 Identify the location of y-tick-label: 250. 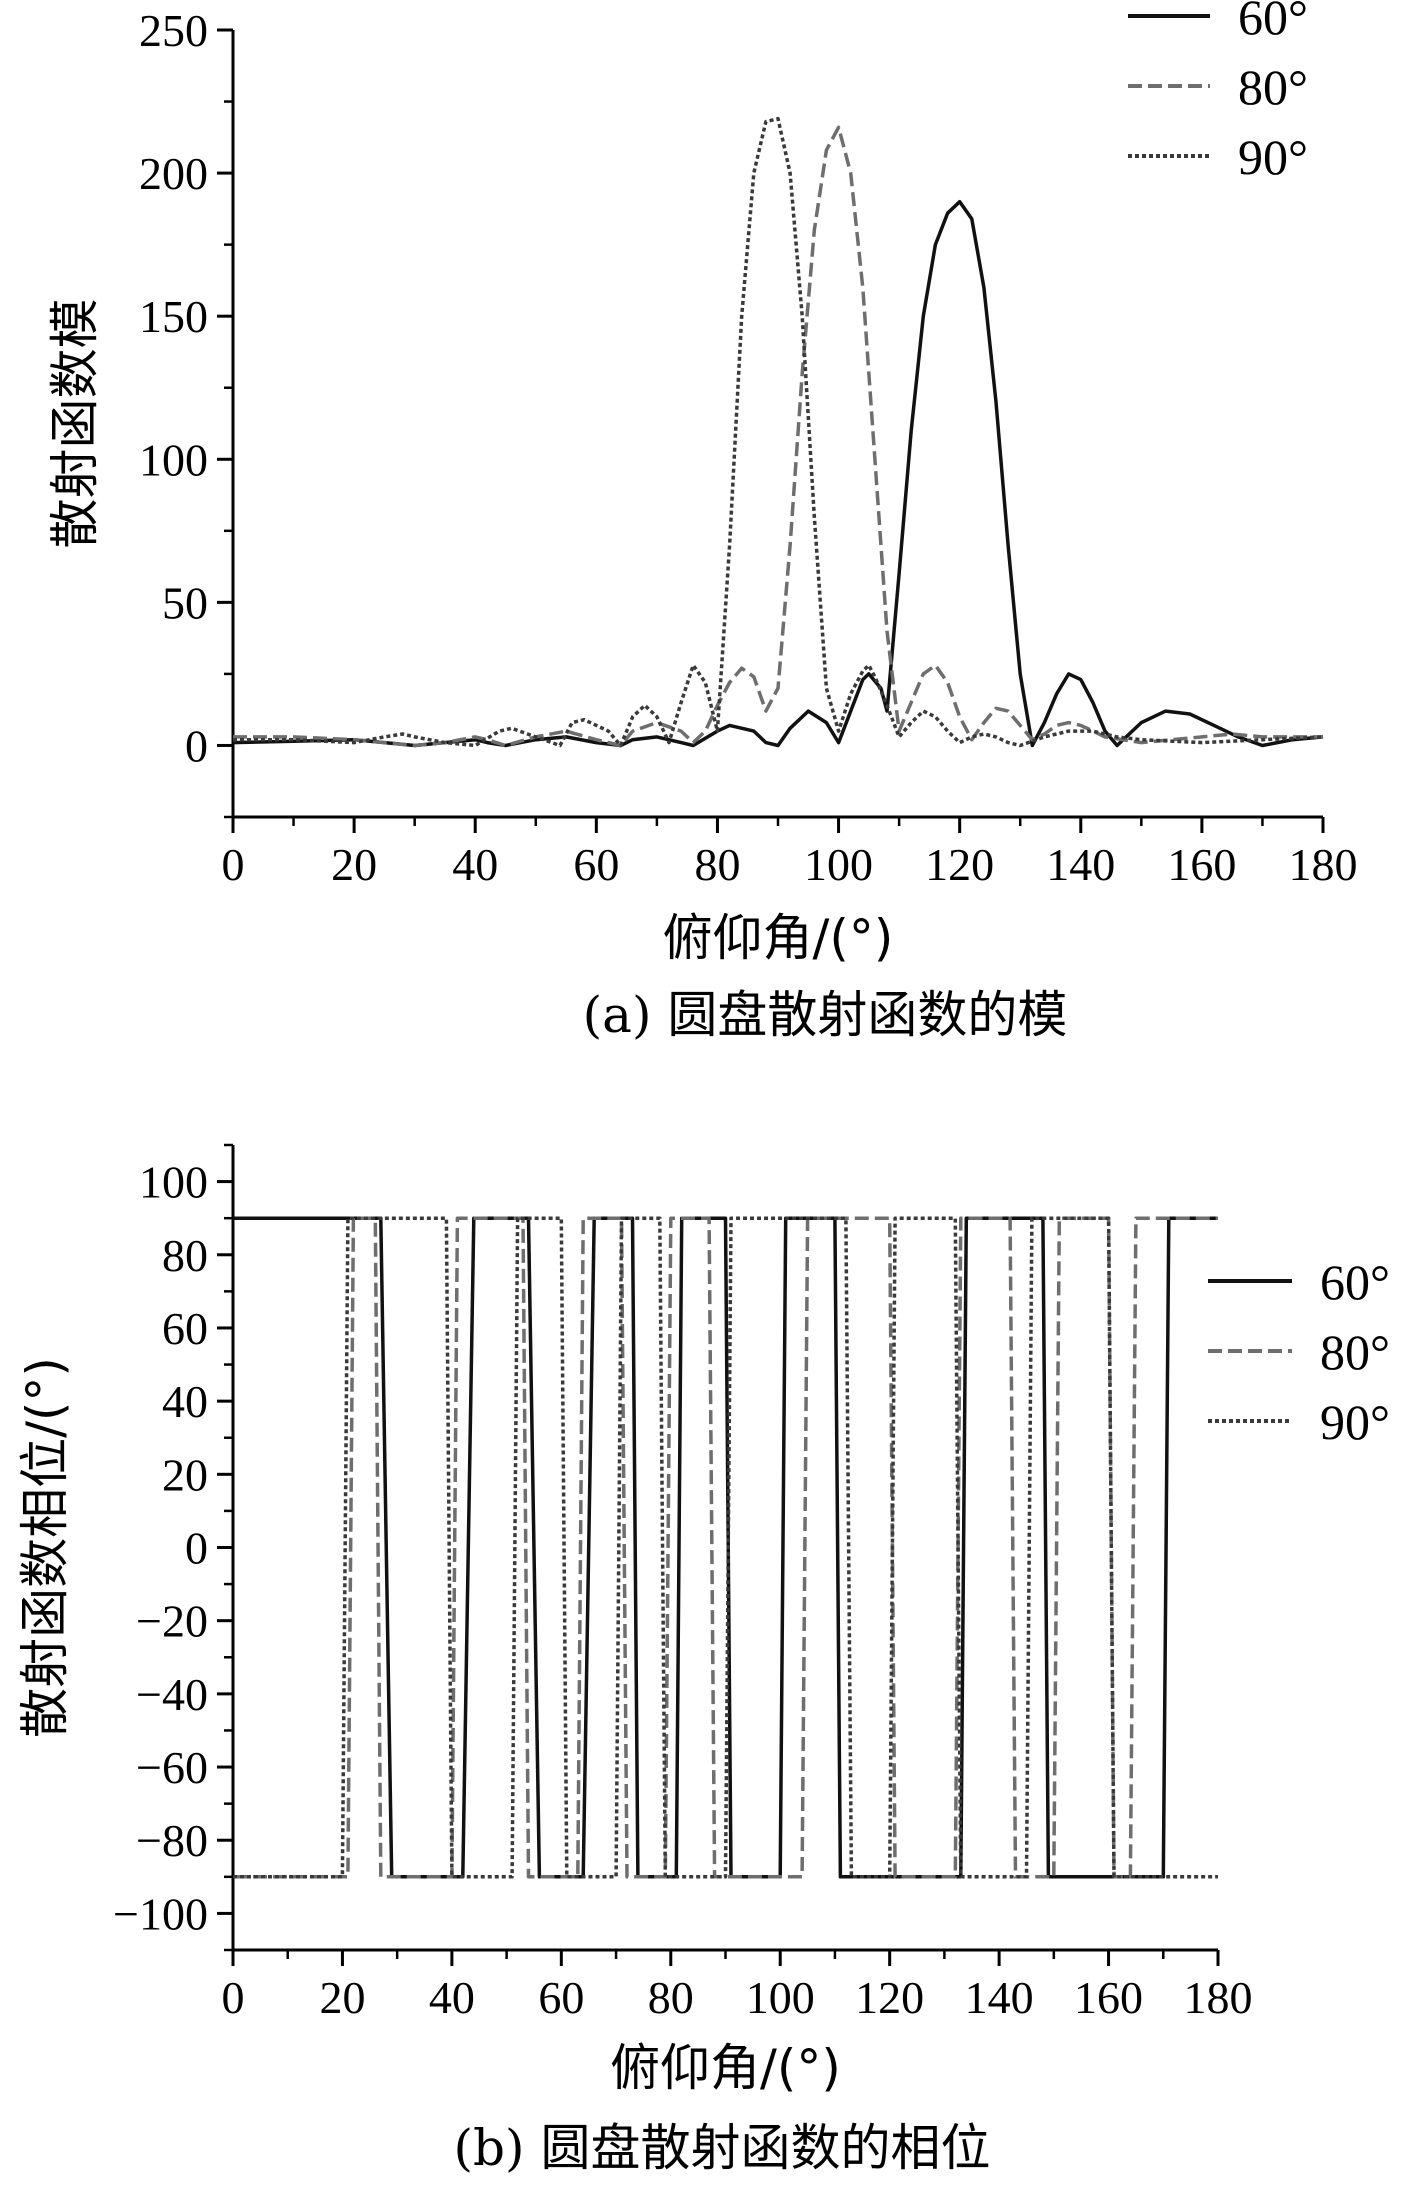
(173, 30).